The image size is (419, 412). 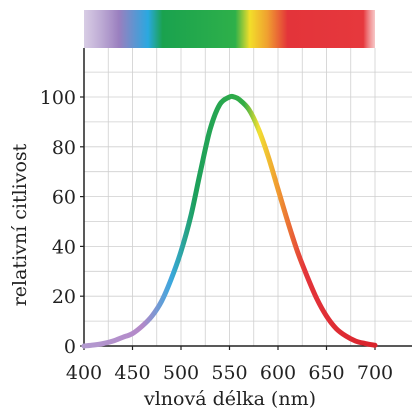 I want to click on x-tick-label: 650, so click(x=326, y=373).